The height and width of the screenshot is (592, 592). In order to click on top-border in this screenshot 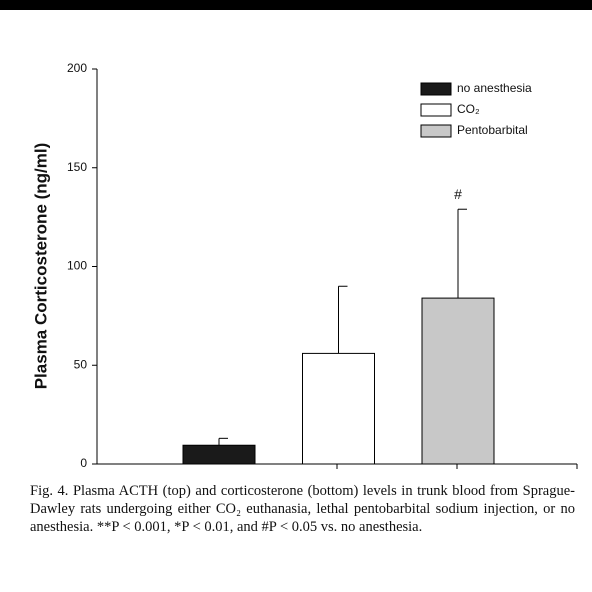, I will do `click(296, 5)`.